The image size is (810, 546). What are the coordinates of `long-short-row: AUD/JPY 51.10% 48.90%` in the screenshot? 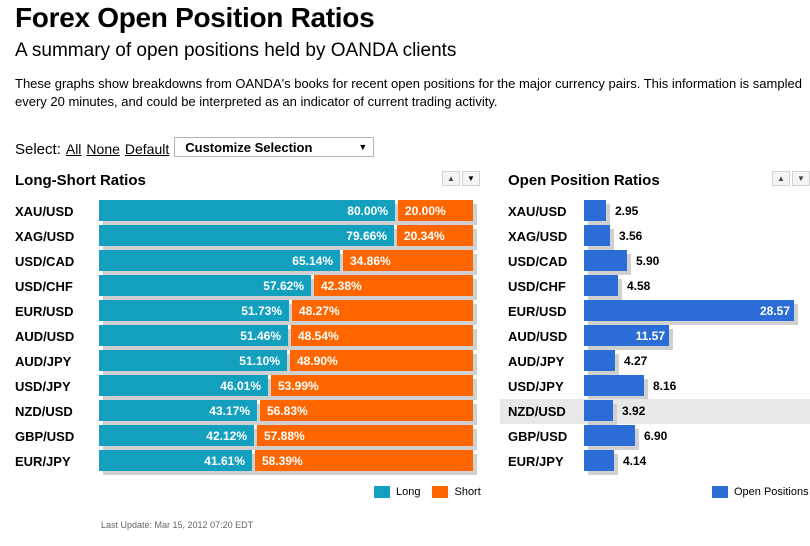 It's located at (245, 362).